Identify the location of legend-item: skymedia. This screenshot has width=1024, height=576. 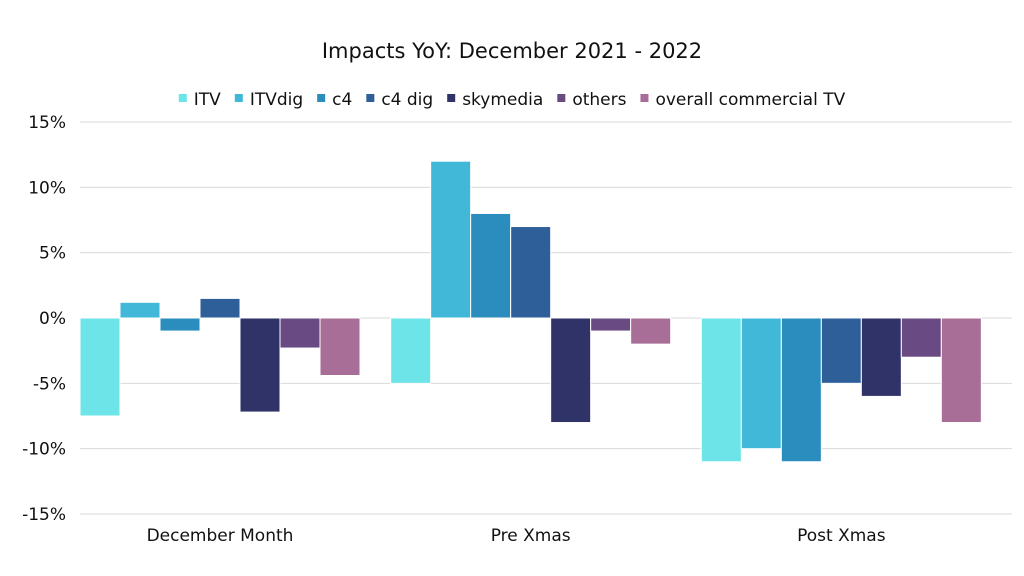
(495, 100).